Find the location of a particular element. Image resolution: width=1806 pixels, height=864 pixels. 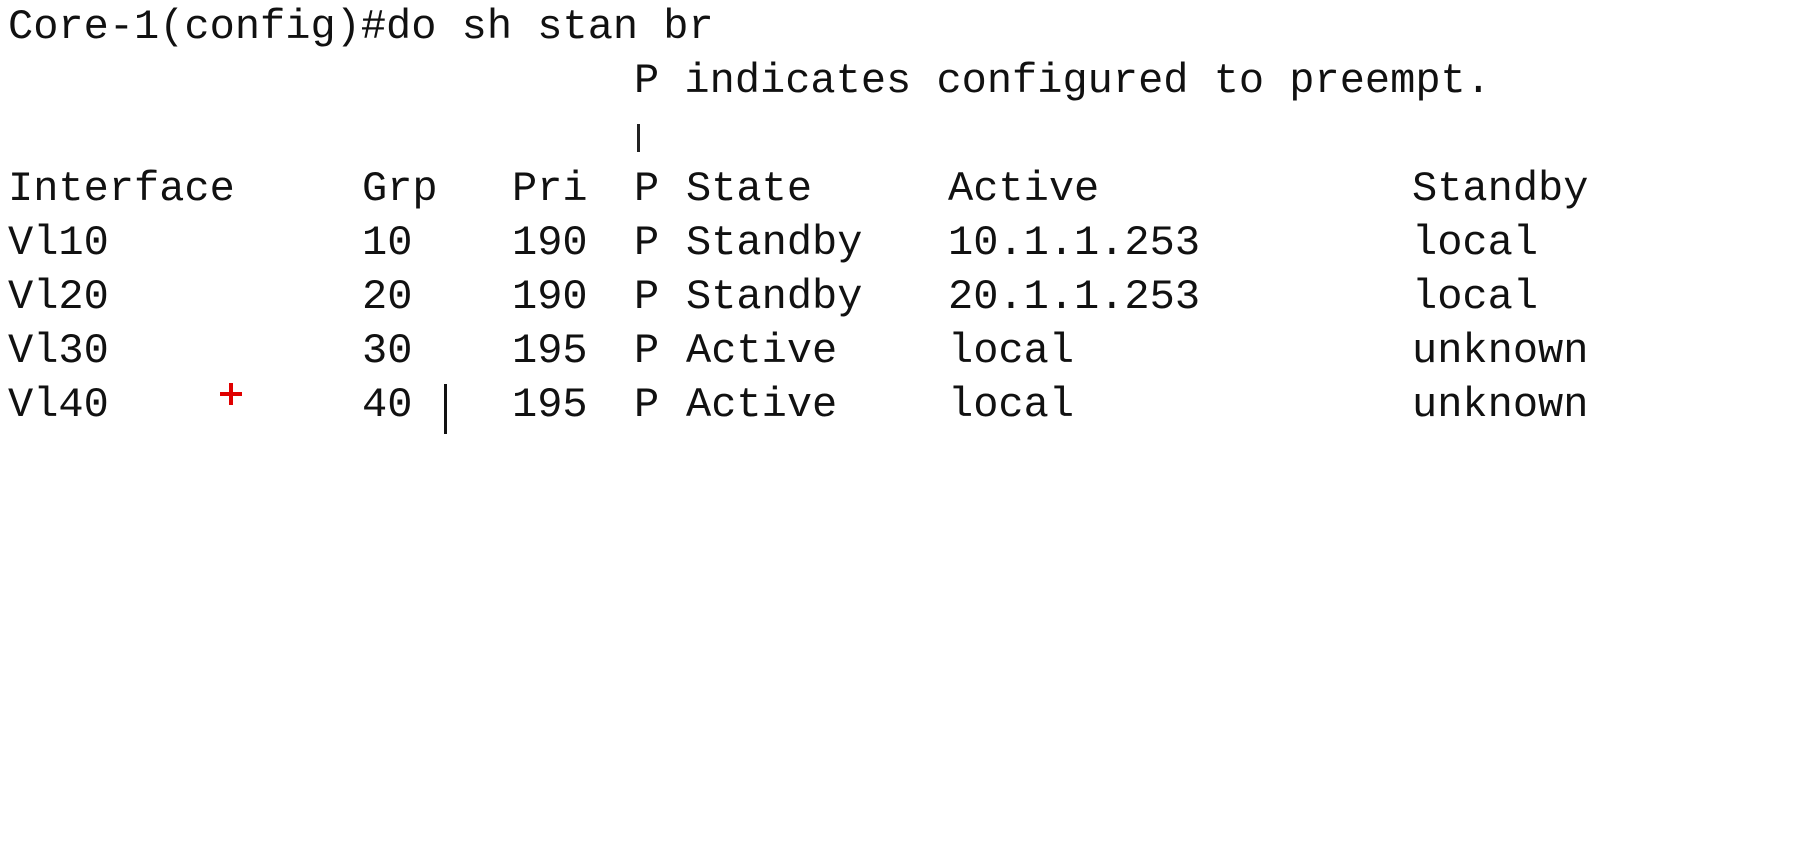

table-row: Vl20 20 190 P Standby 20.1.1.253 local is located at coordinates (773, 297).